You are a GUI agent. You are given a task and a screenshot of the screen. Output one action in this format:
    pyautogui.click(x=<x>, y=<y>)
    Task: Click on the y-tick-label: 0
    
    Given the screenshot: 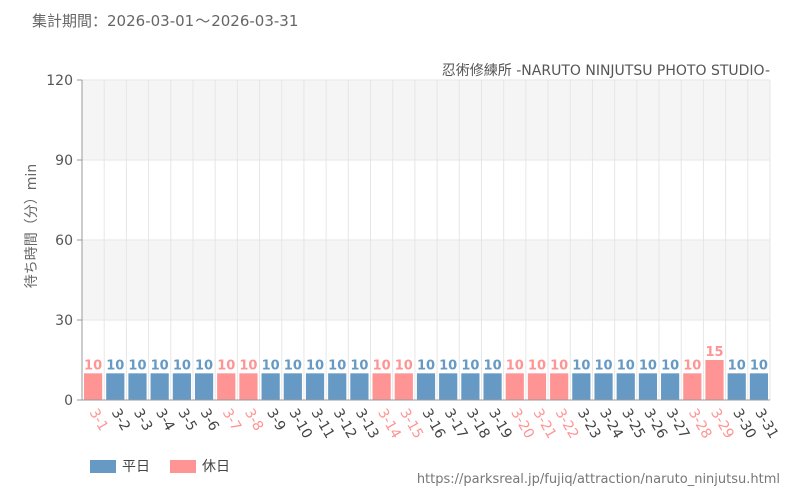 What is the action you would take?
    pyautogui.click(x=68, y=401)
    